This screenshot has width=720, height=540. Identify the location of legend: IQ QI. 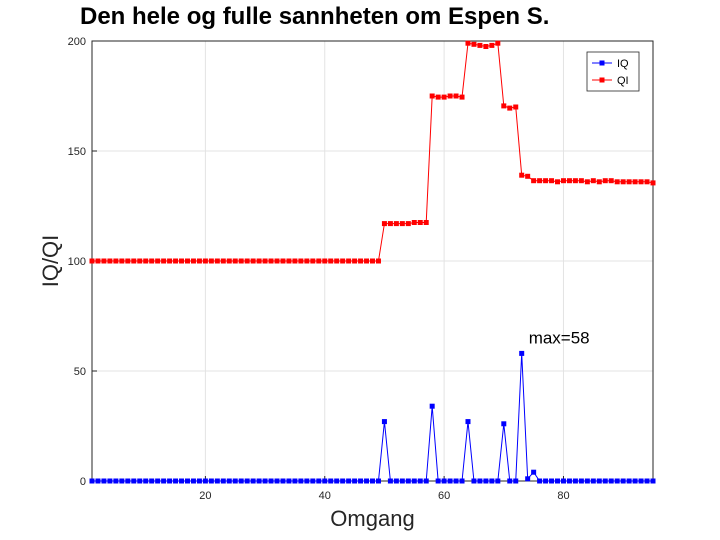
(613, 71).